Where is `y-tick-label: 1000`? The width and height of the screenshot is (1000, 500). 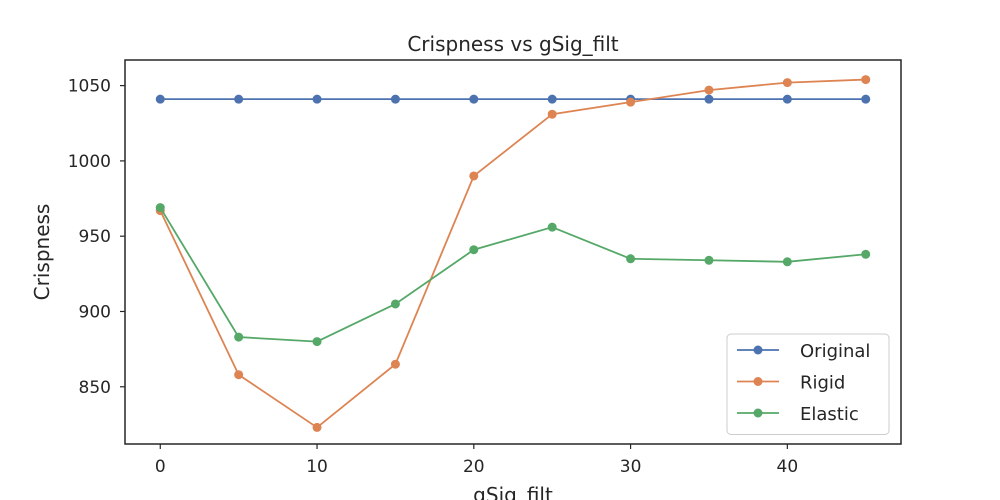
y-tick-label: 1000 is located at coordinates (89, 162).